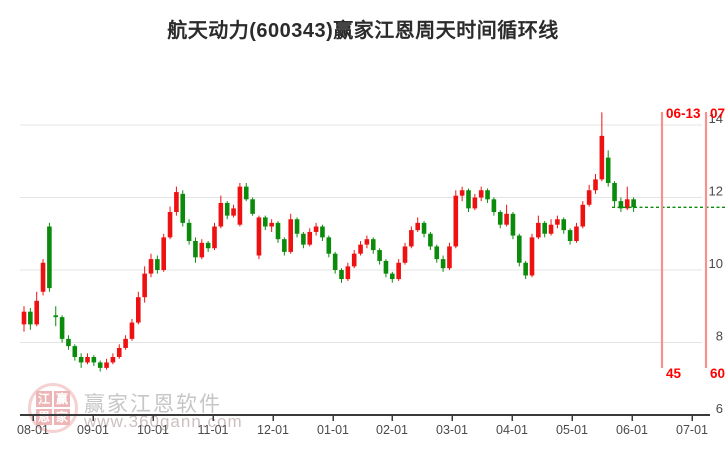  What do you see at coordinates (363, 31) in the screenshot?
I see `chart-title: 航天动力(600343)赢家江恩周天时间循环线` at bounding box center [363, 31].